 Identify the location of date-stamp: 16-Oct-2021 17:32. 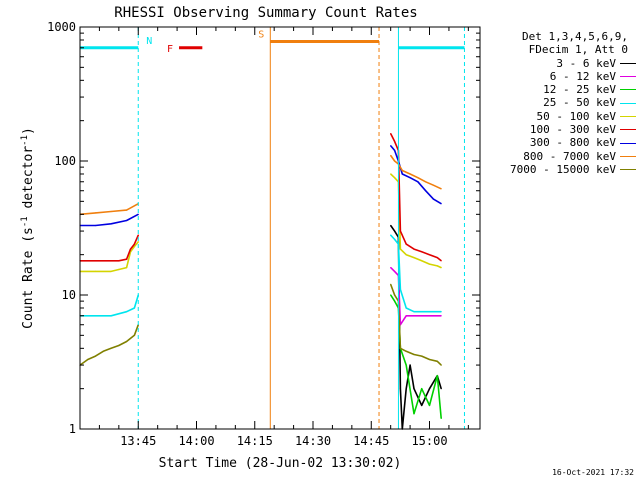
(593, 472).